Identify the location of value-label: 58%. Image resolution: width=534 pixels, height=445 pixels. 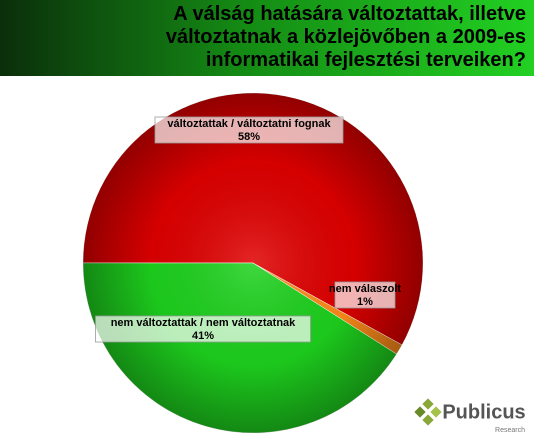
(249, 137).